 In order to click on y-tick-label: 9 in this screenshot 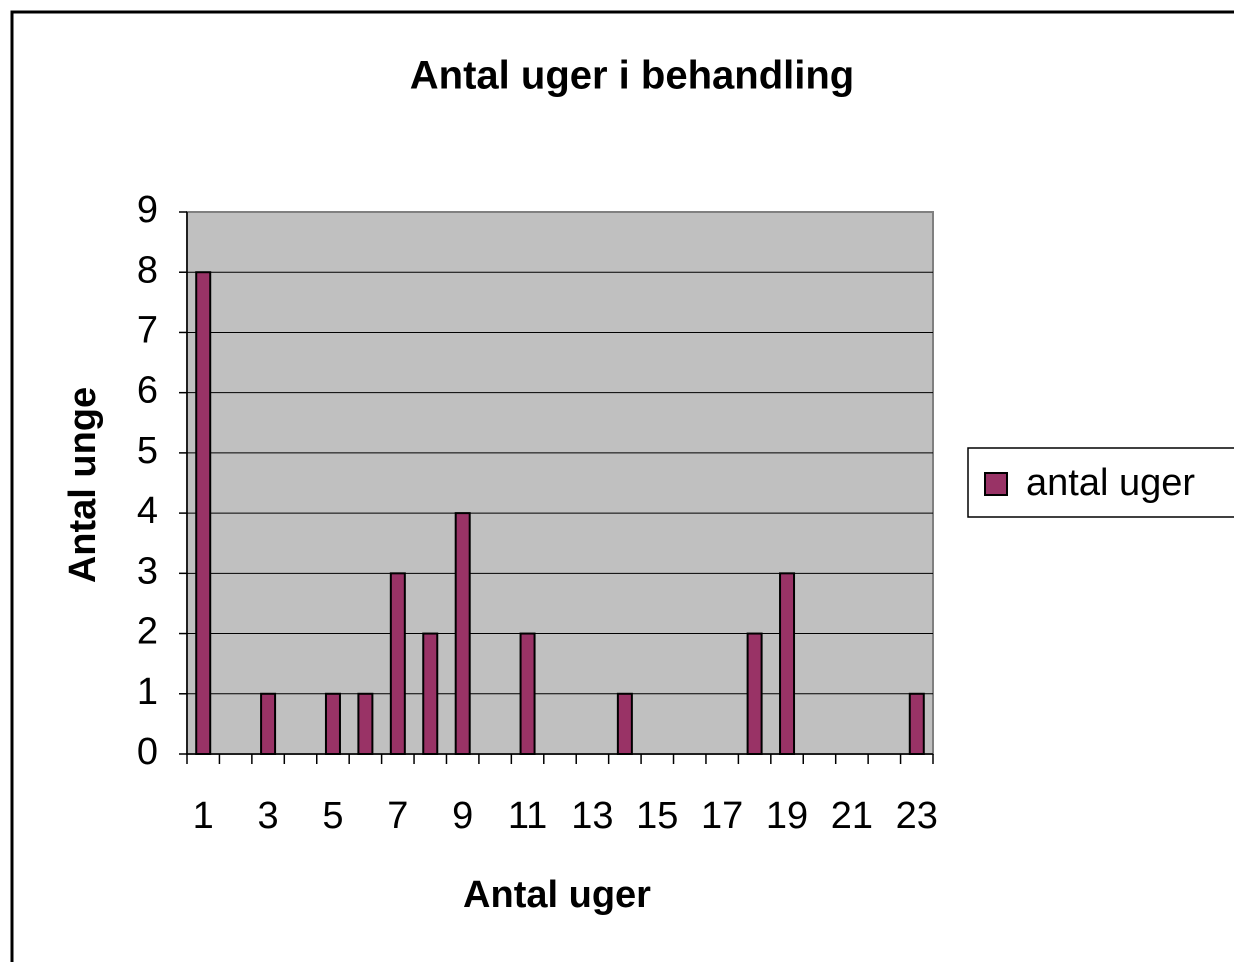, I will do `click(147, 210)`.